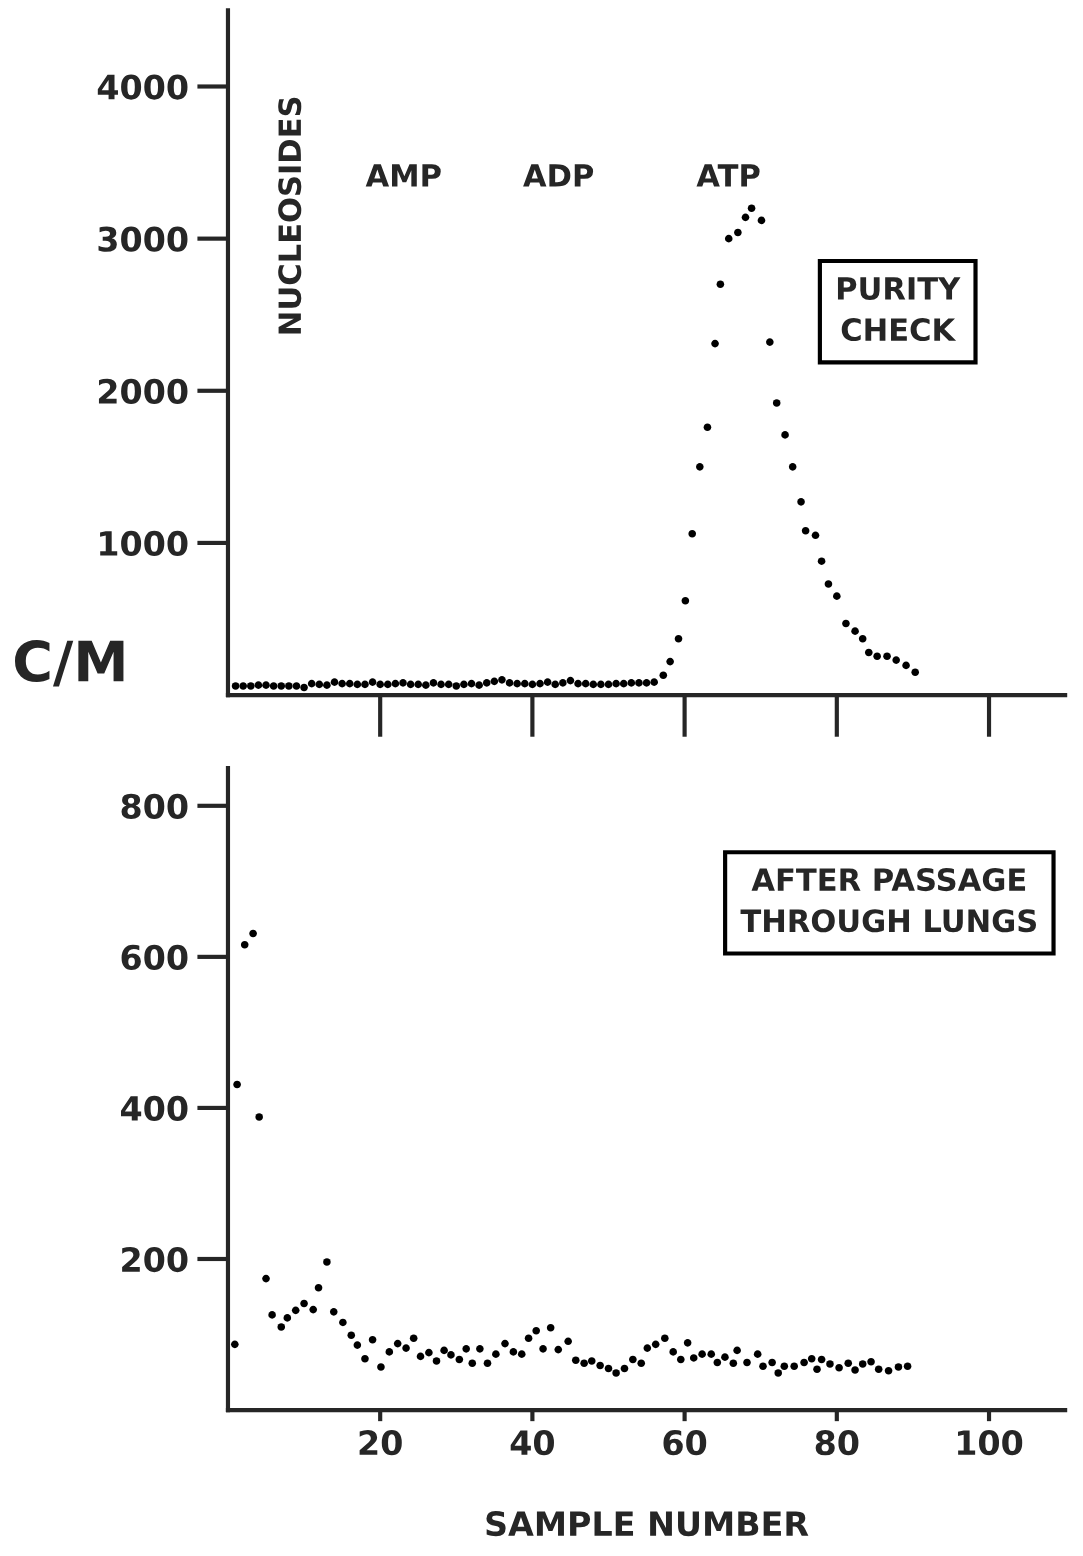  What do you see at coordinates (155, 1259) in the screenshot?
I see `y-tick-label: 200` at bounding box center [155, 1259].